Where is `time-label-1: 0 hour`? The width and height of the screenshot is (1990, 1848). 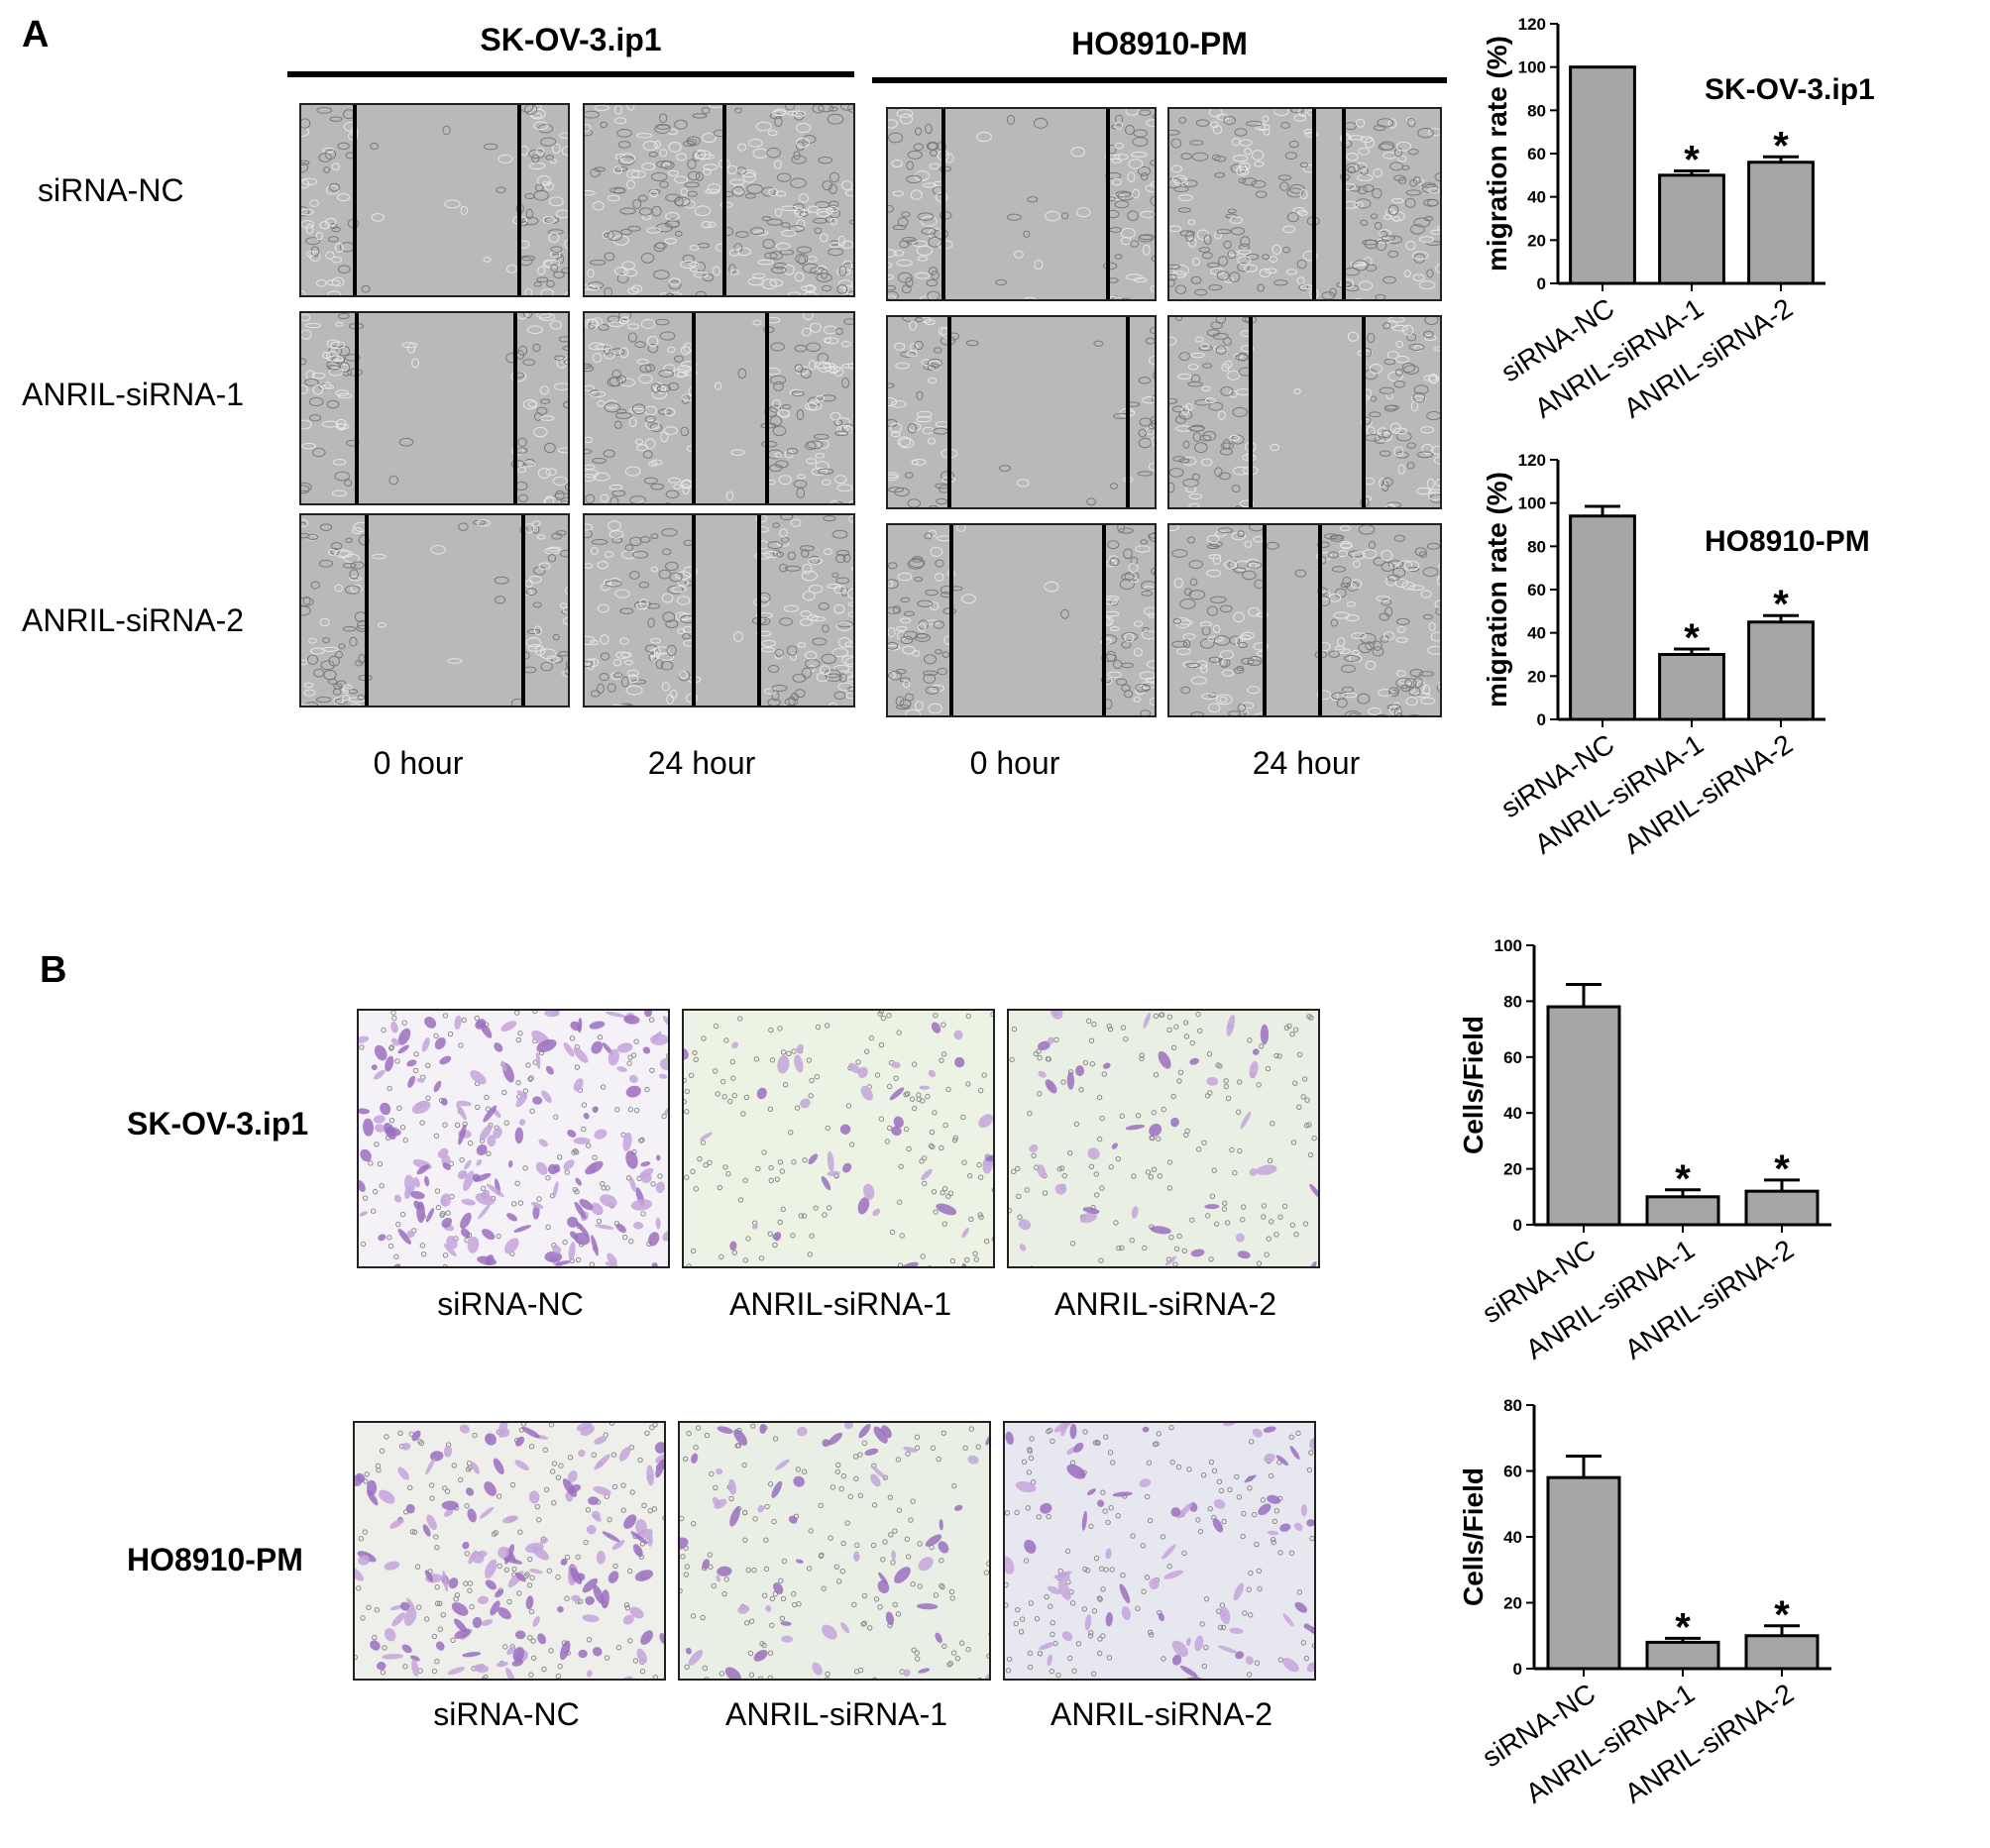 time-label-1: 0 hour is located at coordinates (418, 763).